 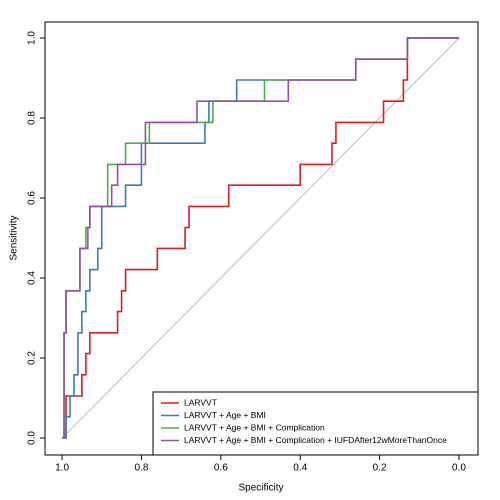 I want to click on legend-box, so click(x=315, y=423).